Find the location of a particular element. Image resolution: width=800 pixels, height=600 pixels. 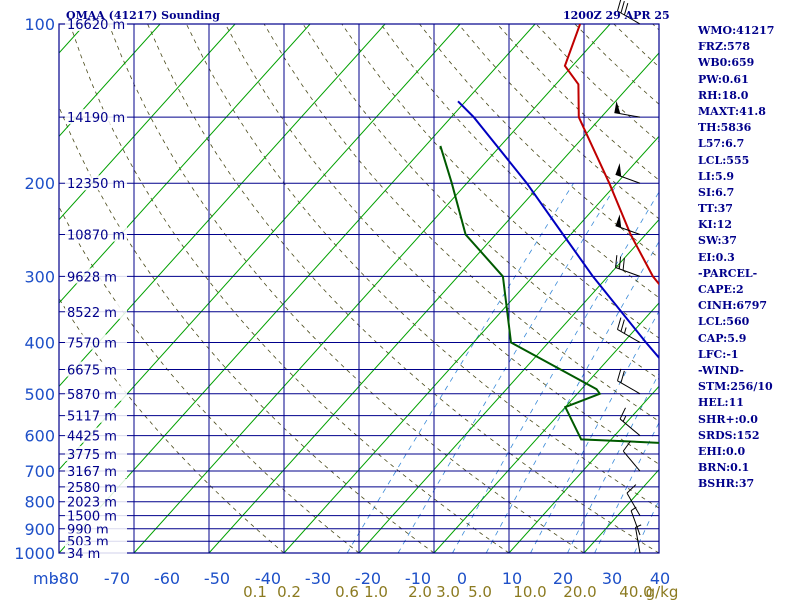

mixing-ratio-label: 40.0 is located at coordinates (635, 591).